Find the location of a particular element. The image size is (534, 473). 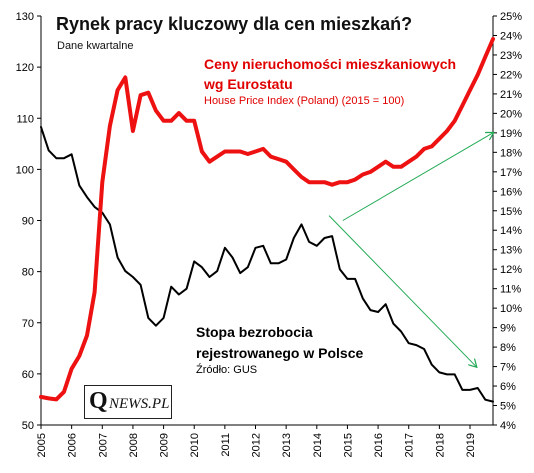

right-tick-label: 11% is located at coordinates (510, 290).